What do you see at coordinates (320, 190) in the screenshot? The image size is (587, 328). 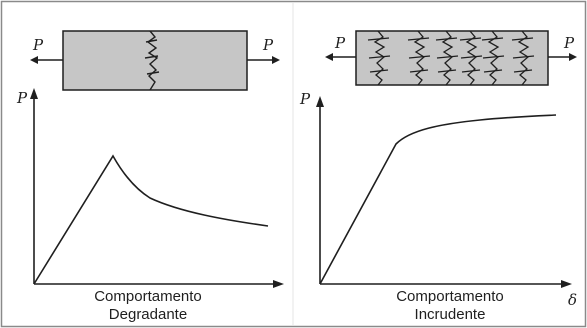 I see `right-y-axis` at bounding box center [320, 190].